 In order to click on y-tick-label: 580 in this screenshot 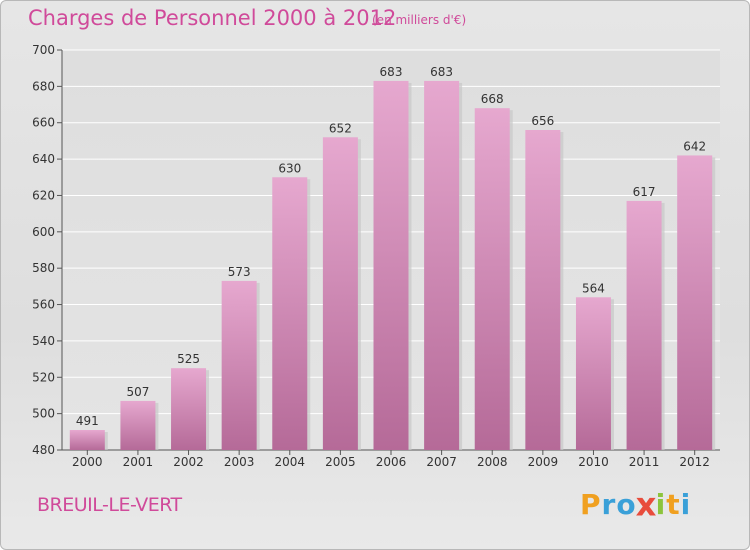, I will do `click(43, 268)`.